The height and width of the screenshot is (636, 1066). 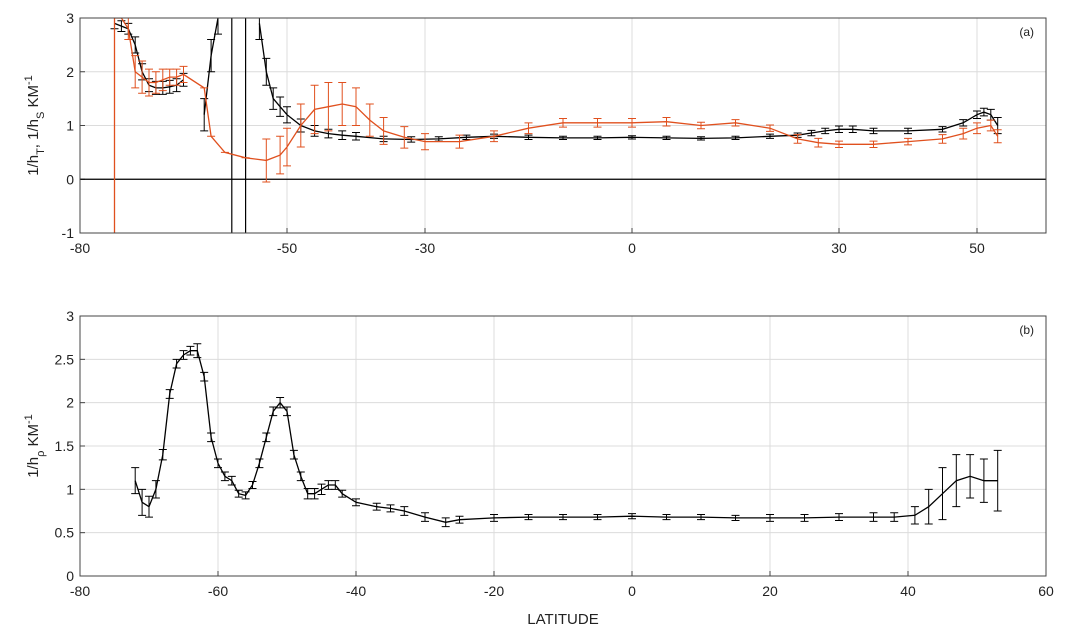 I want to click on x-tick-label: -30, so click(x=425, y=248).